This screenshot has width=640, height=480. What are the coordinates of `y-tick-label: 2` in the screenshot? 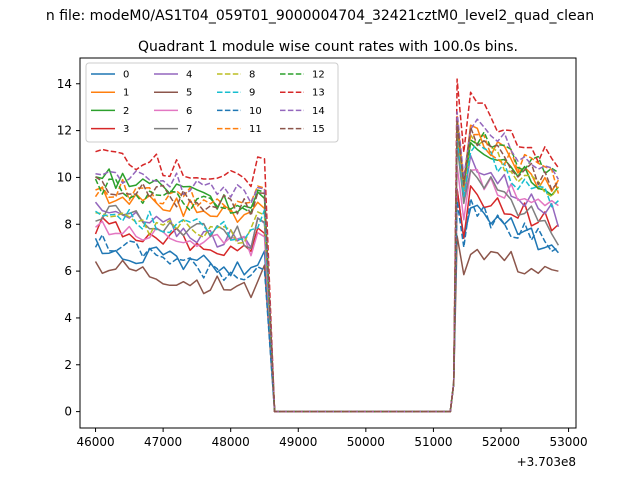 It's located at (68, 365).